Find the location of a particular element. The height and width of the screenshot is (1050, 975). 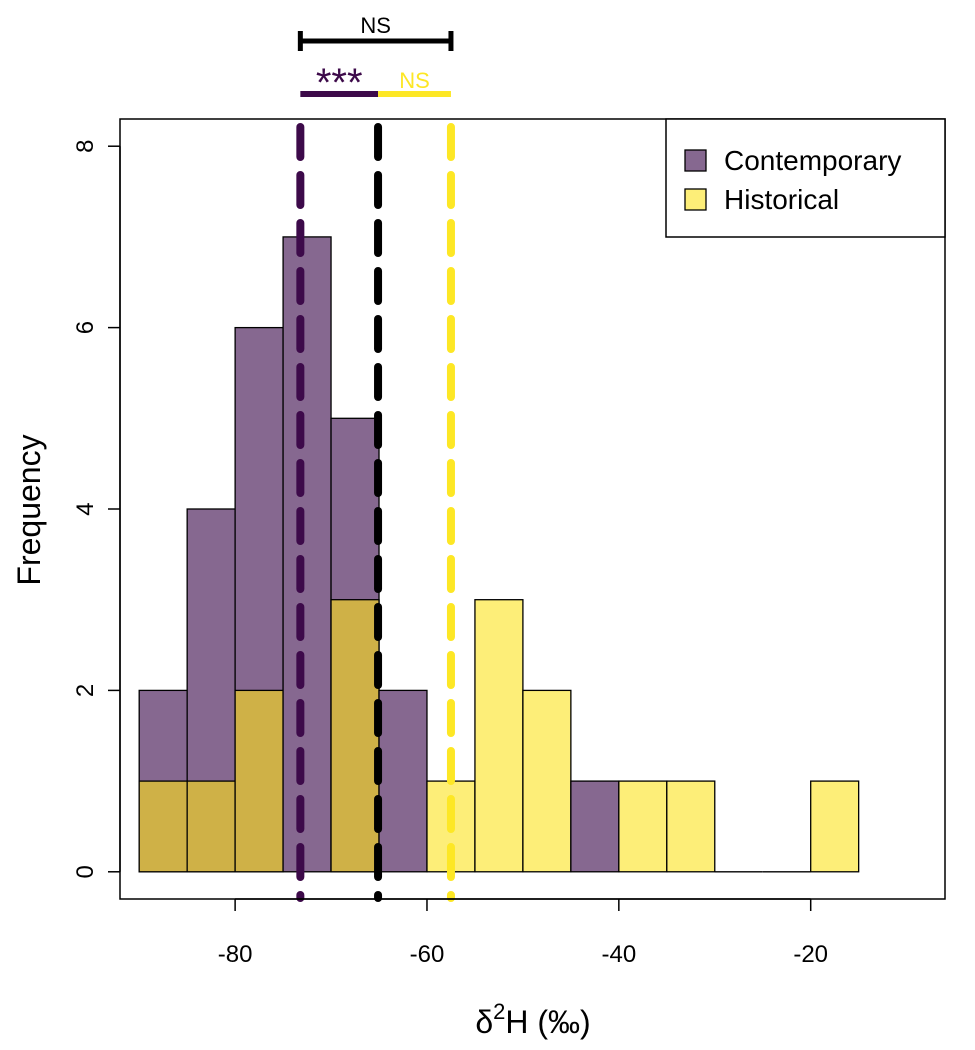

x-axis: -80 -60 -40 -20 is located at coordinates (523, 933).